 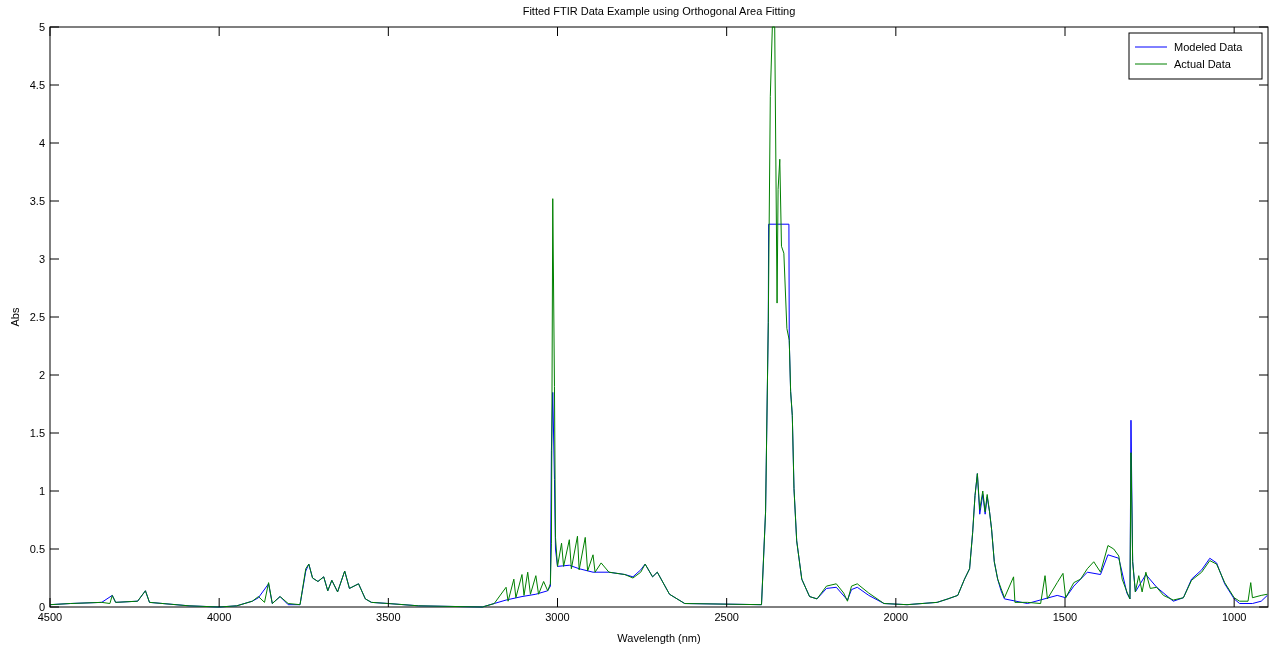 What do you see at coordinates (37, 433) in the screenshot?
I see `y-tick-label: 1.5` at bounding box center [37, 433].